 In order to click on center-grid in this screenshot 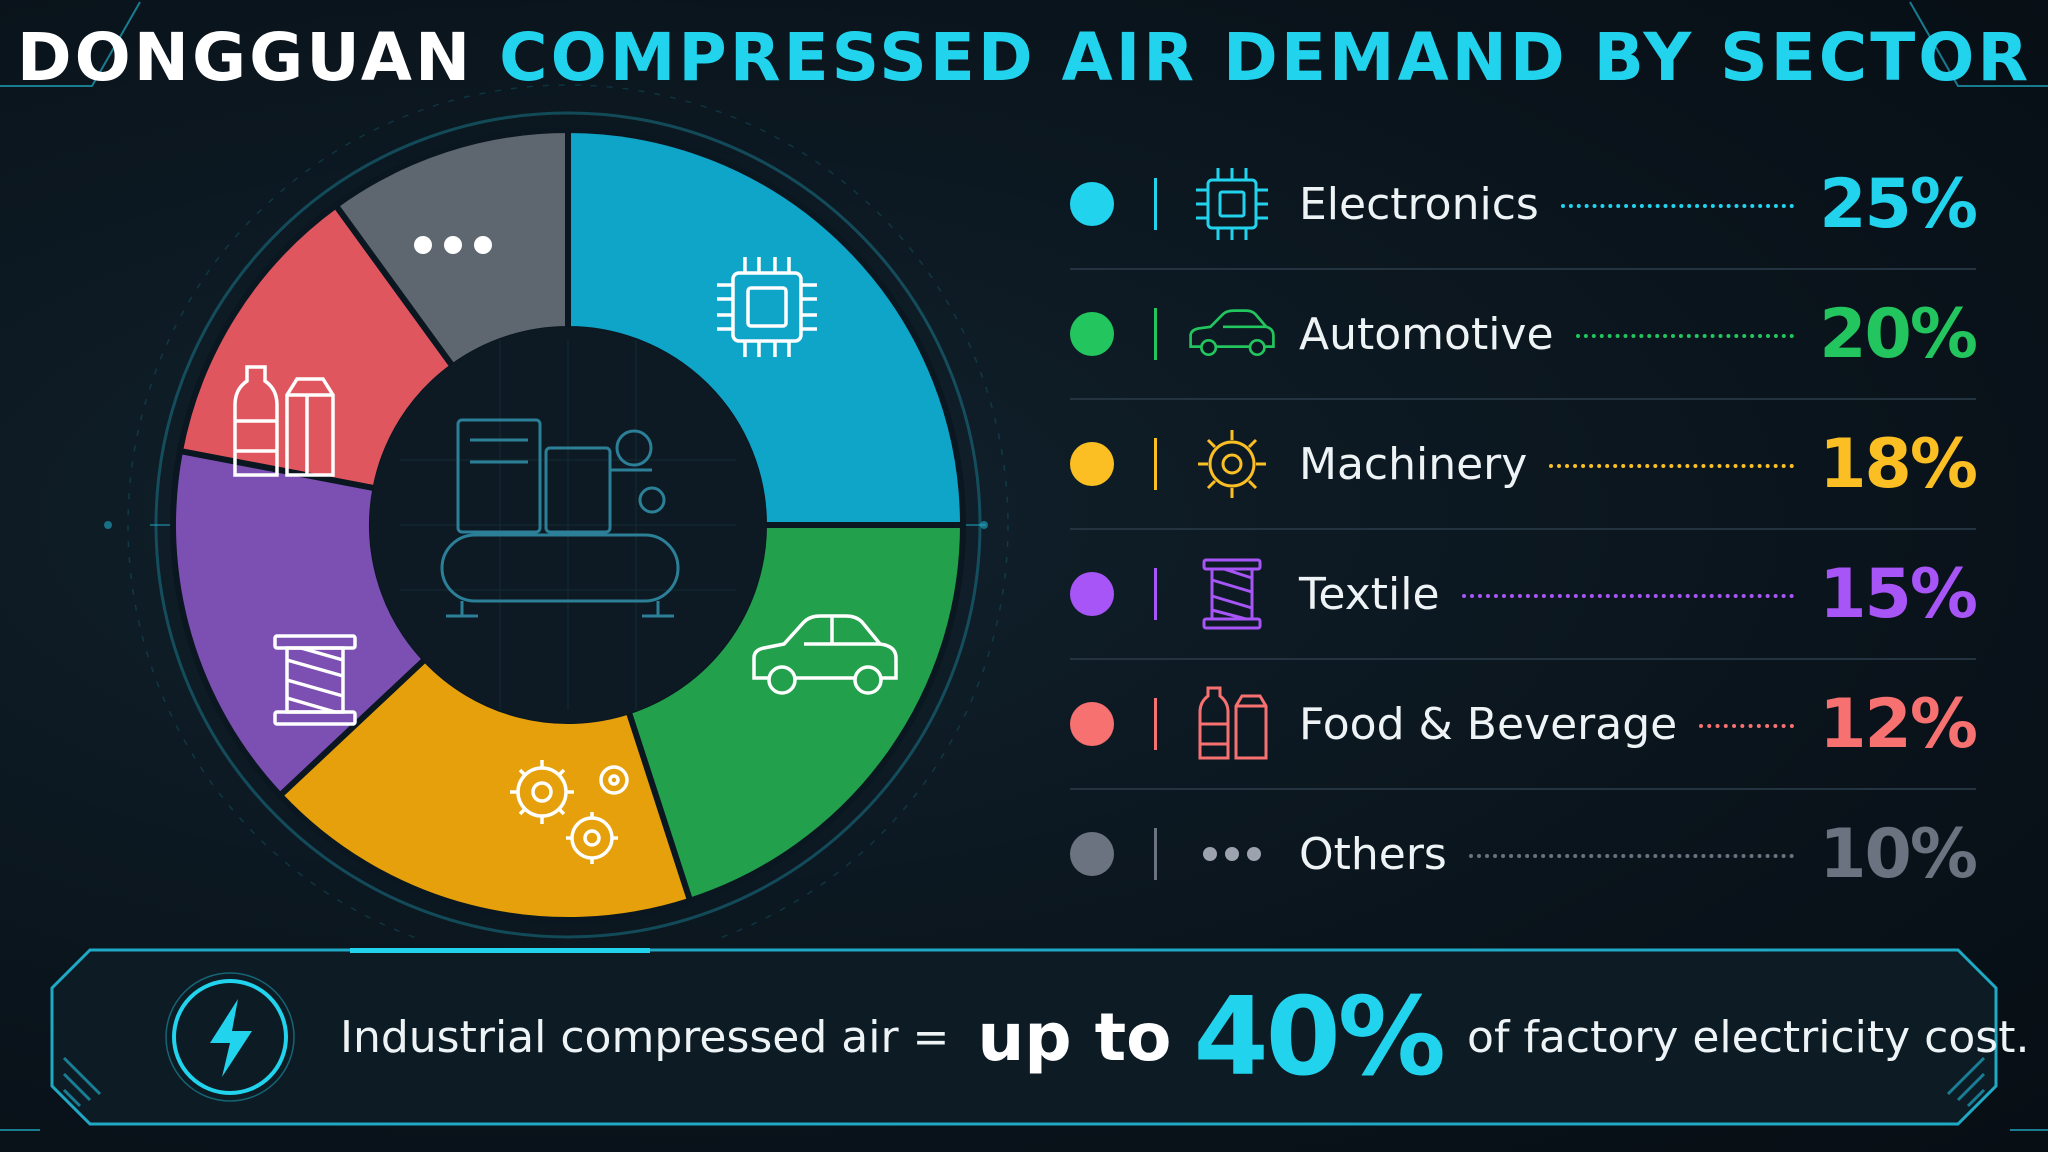, I will do `click(568, 525)`.